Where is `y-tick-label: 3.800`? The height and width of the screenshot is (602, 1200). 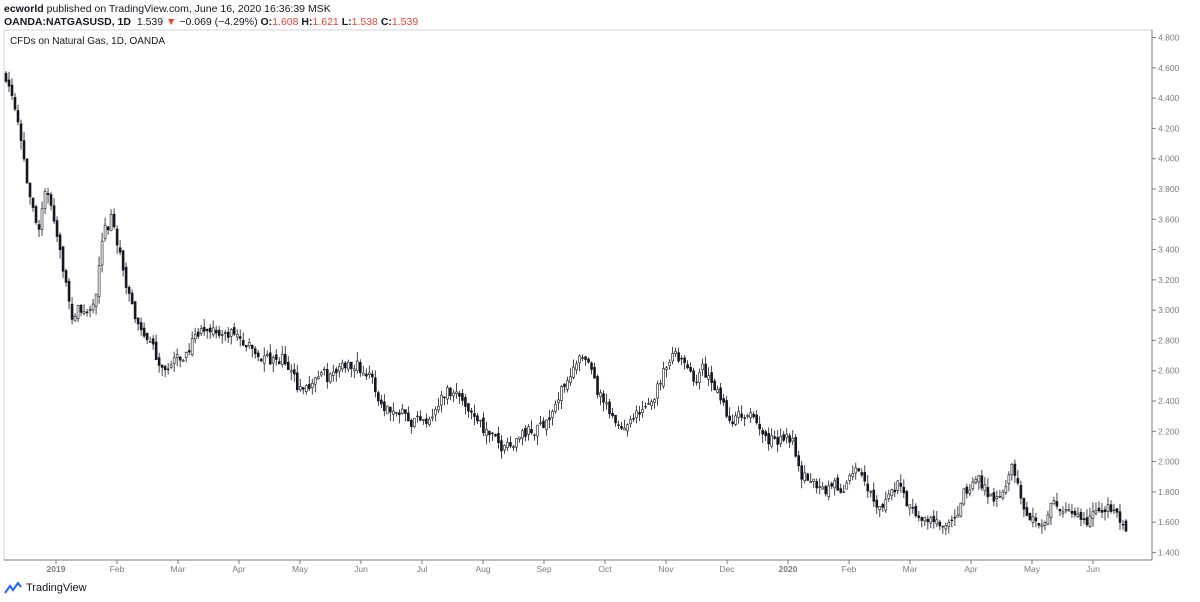 y-tick-label: 3.800 is located at coordinates (1169, 189).